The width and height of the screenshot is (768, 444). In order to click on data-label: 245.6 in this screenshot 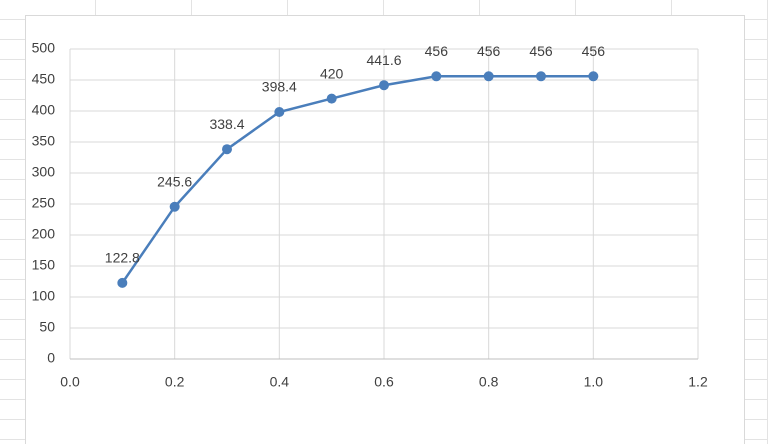, I will do `click(174, 181)`.